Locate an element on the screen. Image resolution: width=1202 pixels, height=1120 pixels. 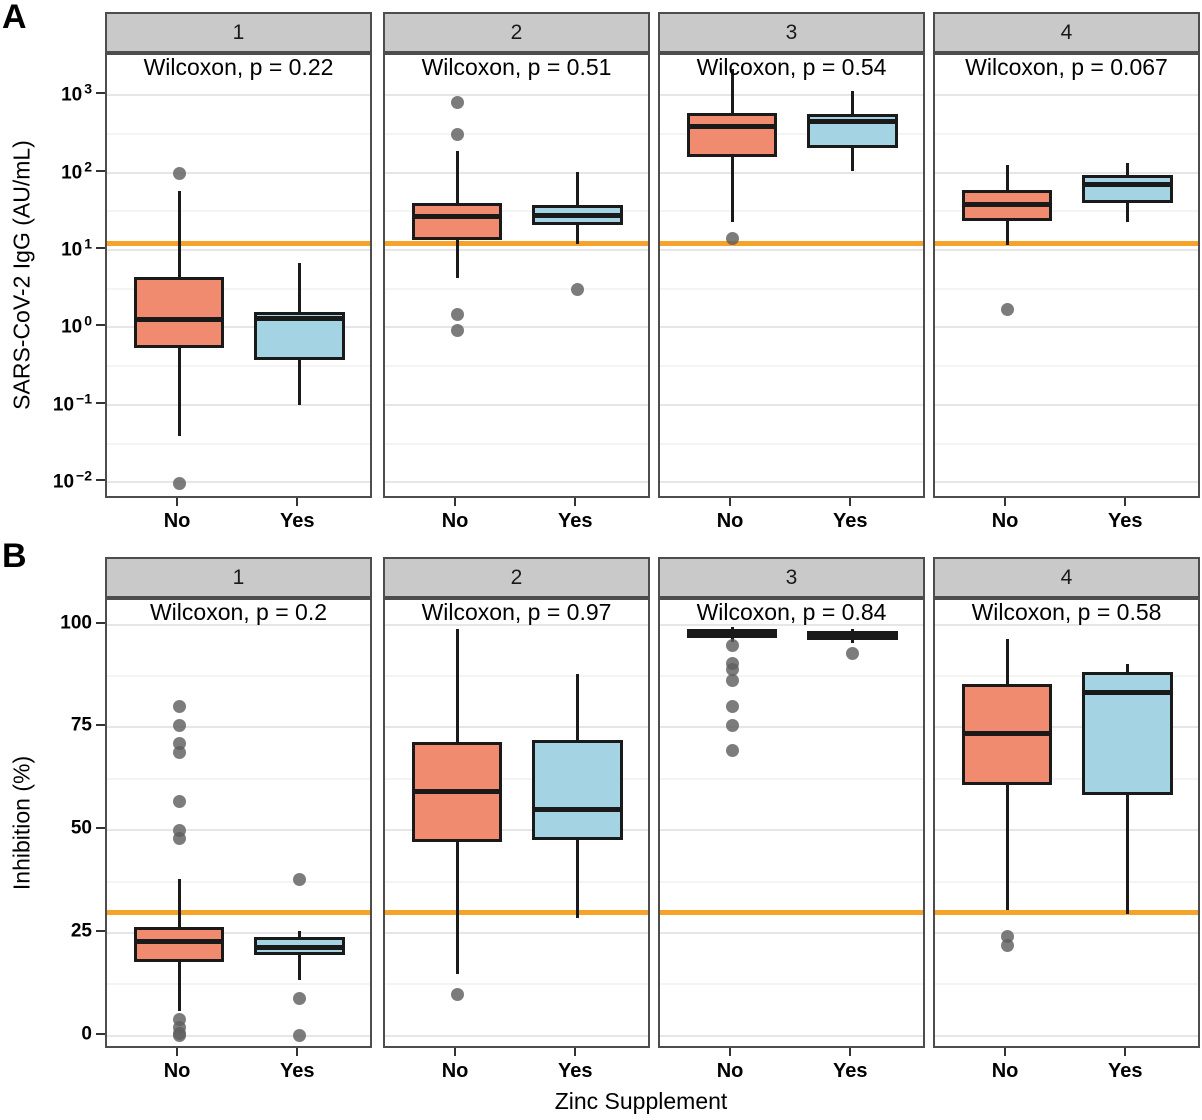
box-yes is located at coordinates (1127, 189).